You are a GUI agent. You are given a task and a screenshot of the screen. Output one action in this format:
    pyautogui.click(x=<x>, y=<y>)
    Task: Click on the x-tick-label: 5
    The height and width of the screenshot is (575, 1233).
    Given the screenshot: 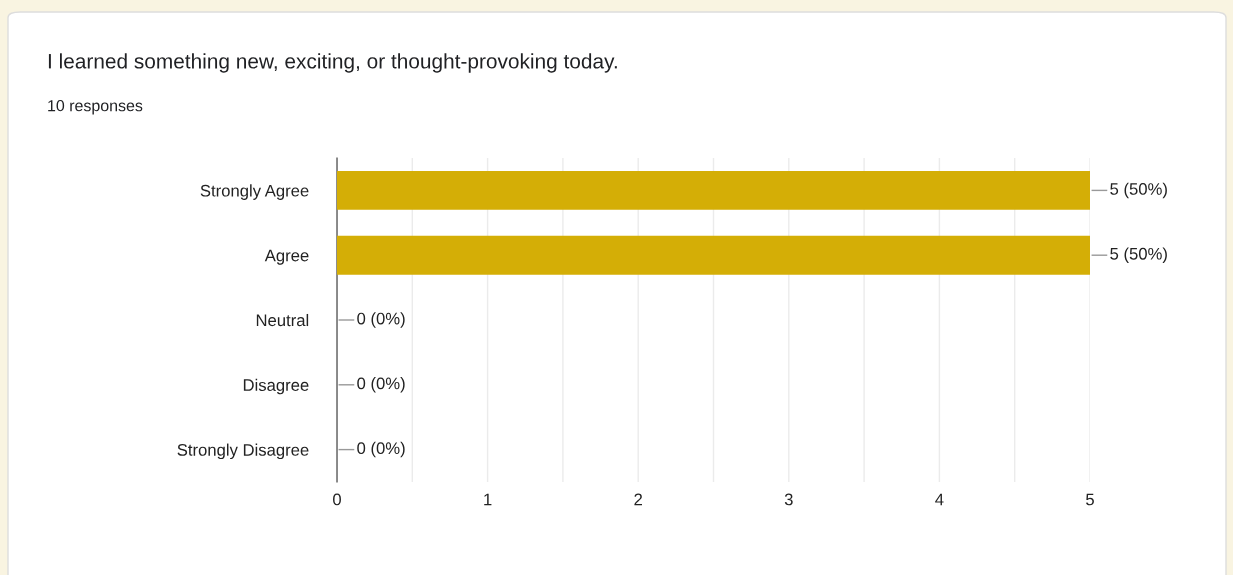 What is the action you would take?
    pyautogui.click(x=1090, y=499)
    